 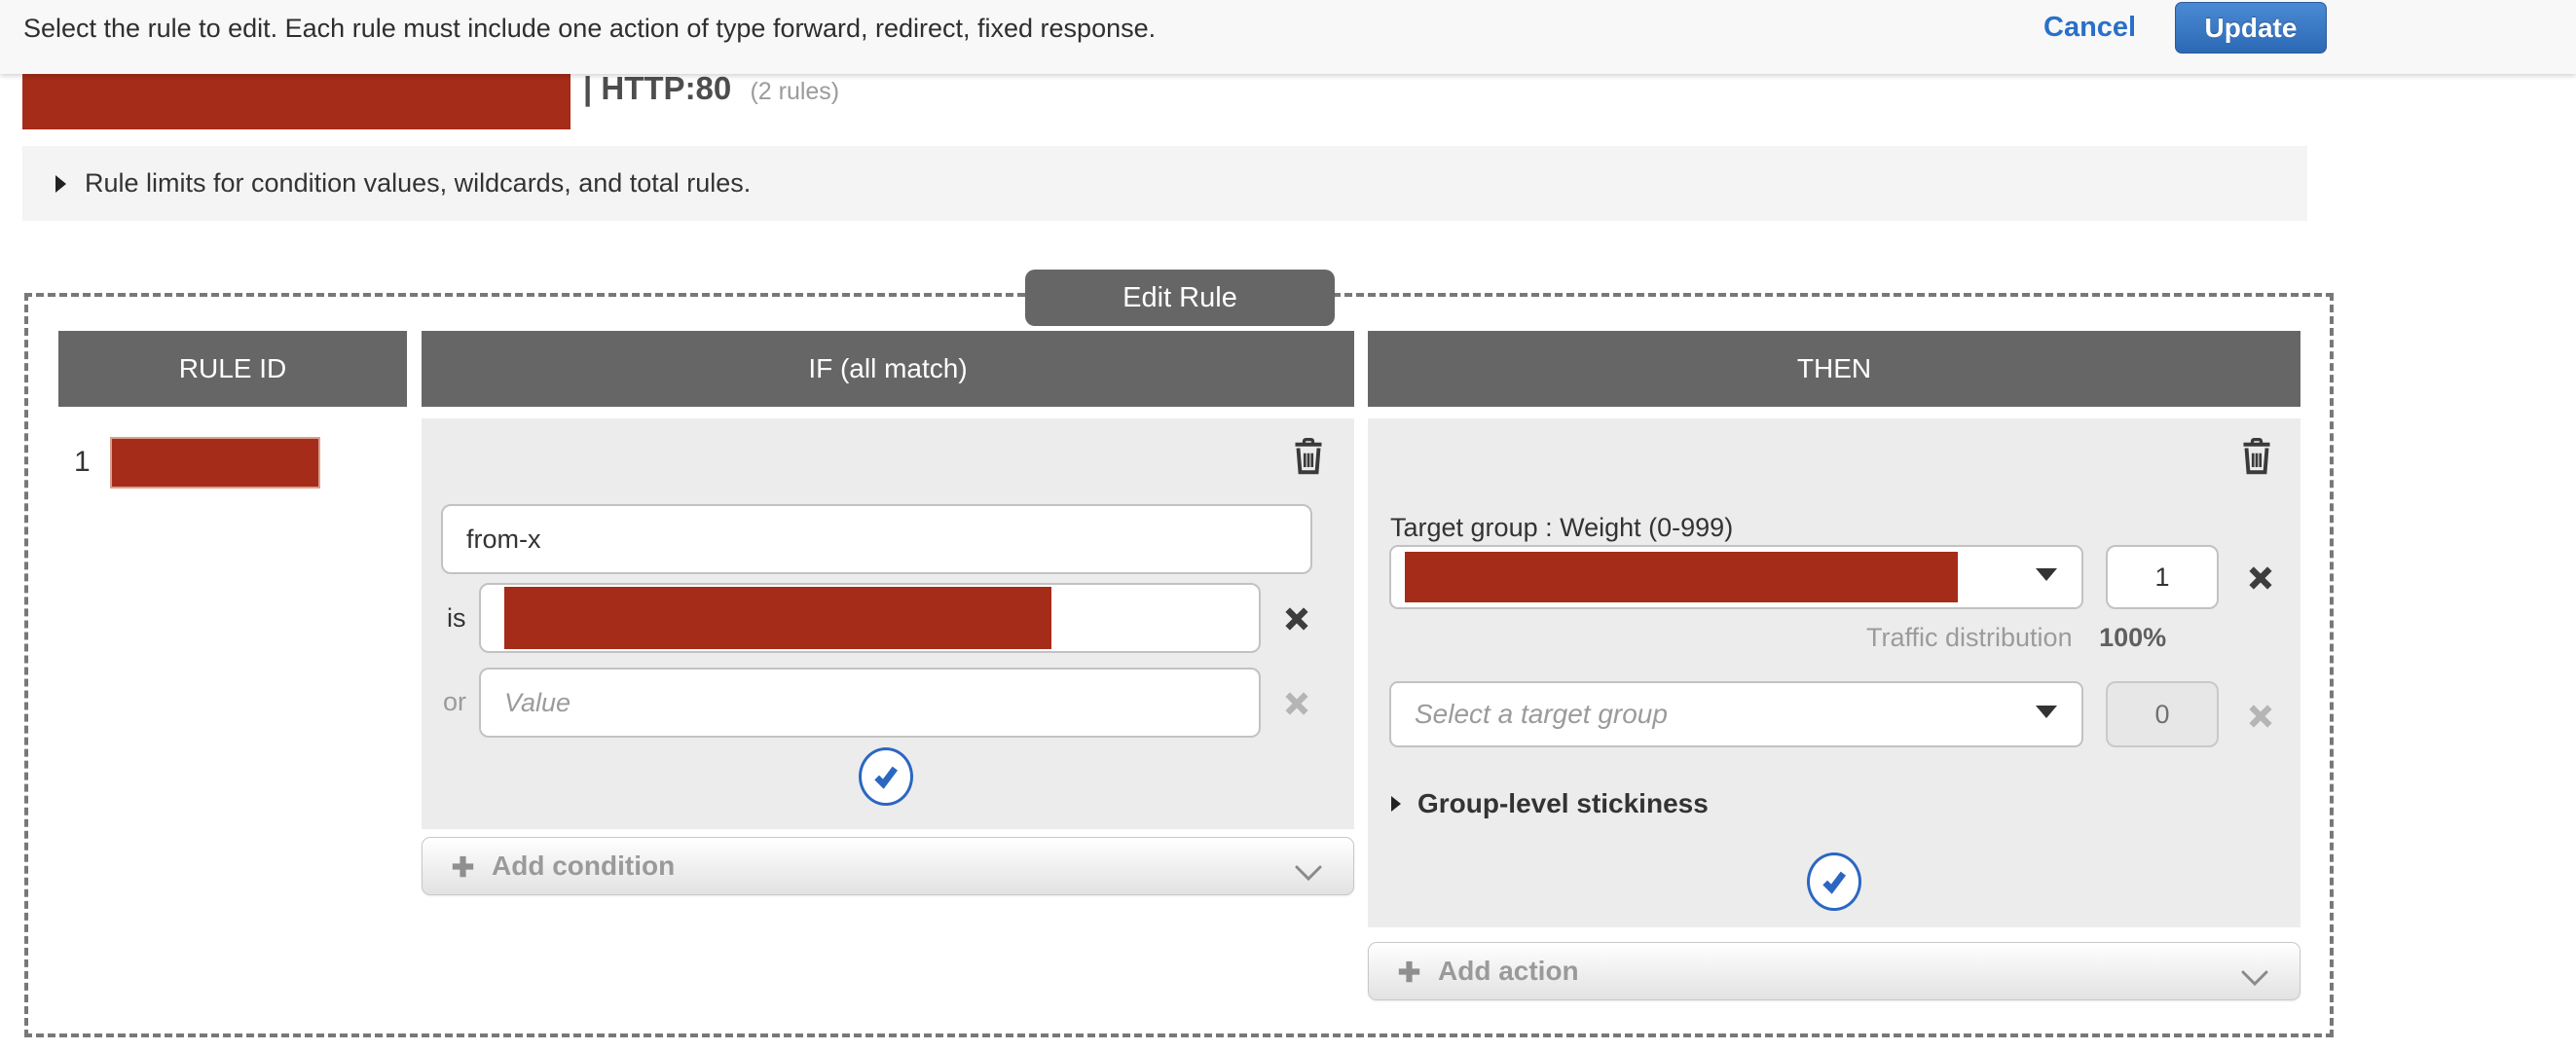 I want to click on column-header-then: THEN, so click(x=1834, y=369).